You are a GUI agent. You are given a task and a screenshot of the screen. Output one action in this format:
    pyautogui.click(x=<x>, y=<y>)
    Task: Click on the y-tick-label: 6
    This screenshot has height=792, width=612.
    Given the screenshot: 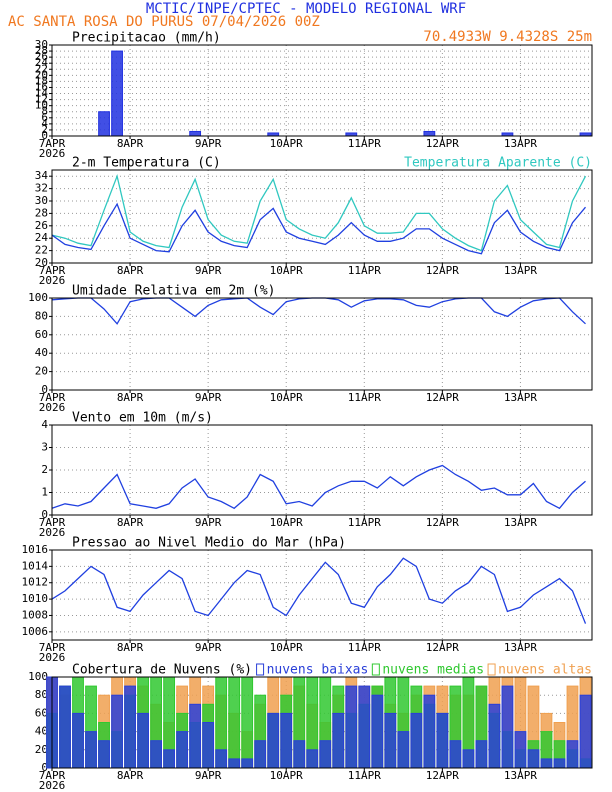 What is the action you would take?
    pyautogui.click(x=44, y=117)
    